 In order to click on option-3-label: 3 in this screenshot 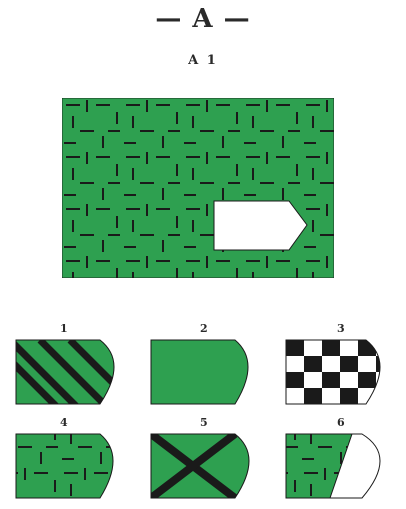, I will do `click(341, 328)`.